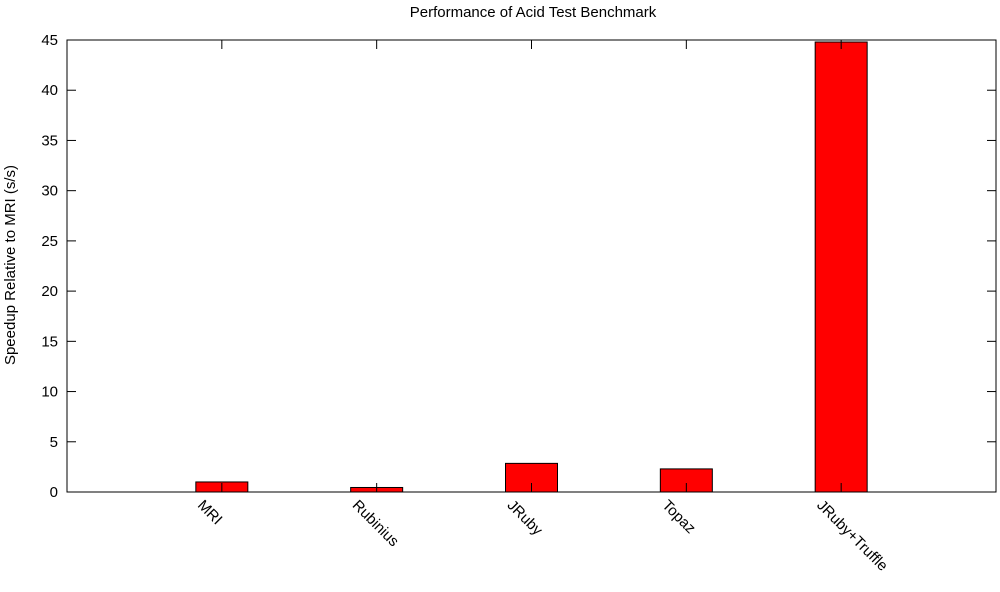 This screenshot has height=592, width=1000. What do you see at coordinates (54, 492) in the screenshot?
I see `y-tick-label: 0` at bounding box center [54, 492].